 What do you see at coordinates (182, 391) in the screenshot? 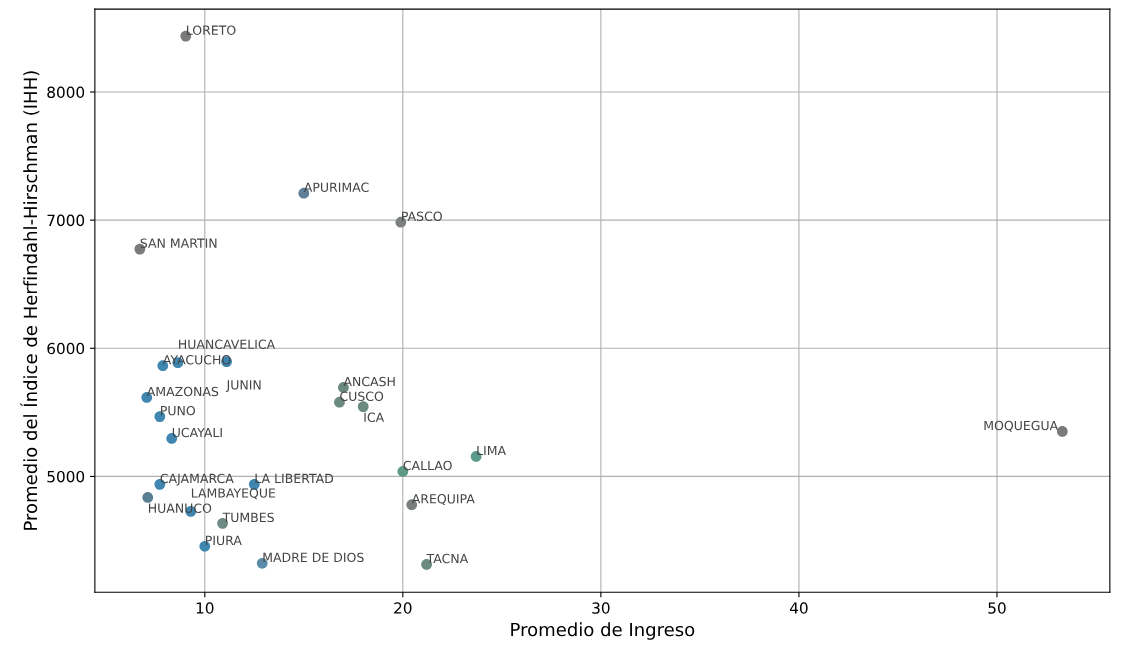
I see `annotation: AMAZONAS` at bounding box center [182, 391].